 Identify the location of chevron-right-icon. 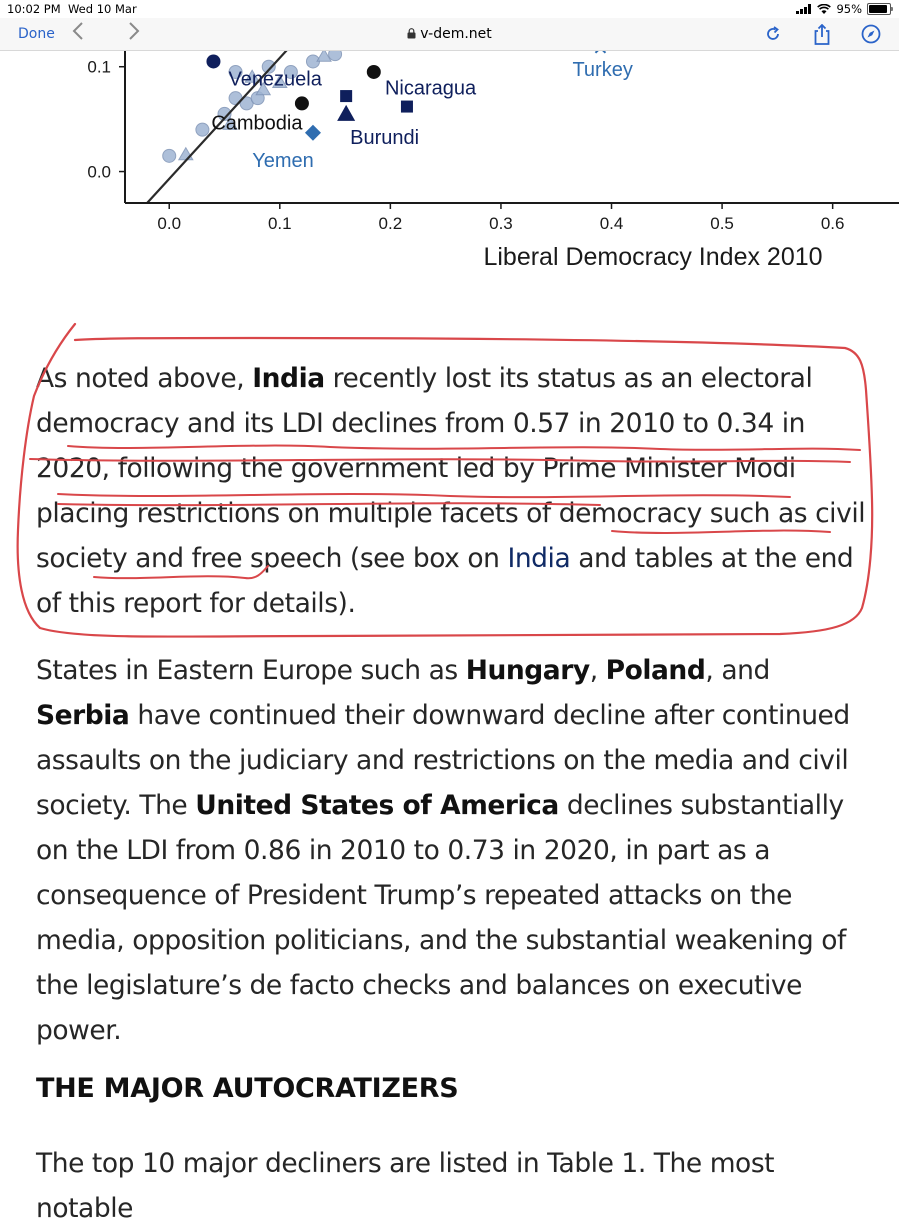
(134, 31).